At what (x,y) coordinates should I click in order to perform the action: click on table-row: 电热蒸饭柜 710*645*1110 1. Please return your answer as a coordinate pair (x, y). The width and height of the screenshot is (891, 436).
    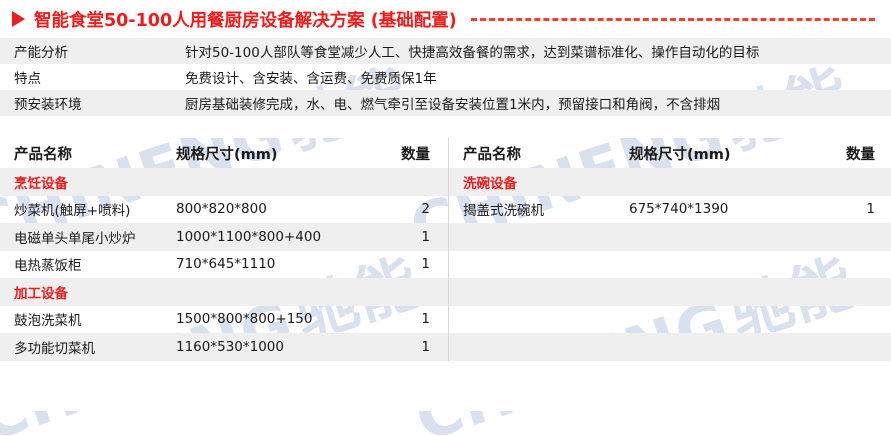
    Looking at the image, I should click on (224, 265).